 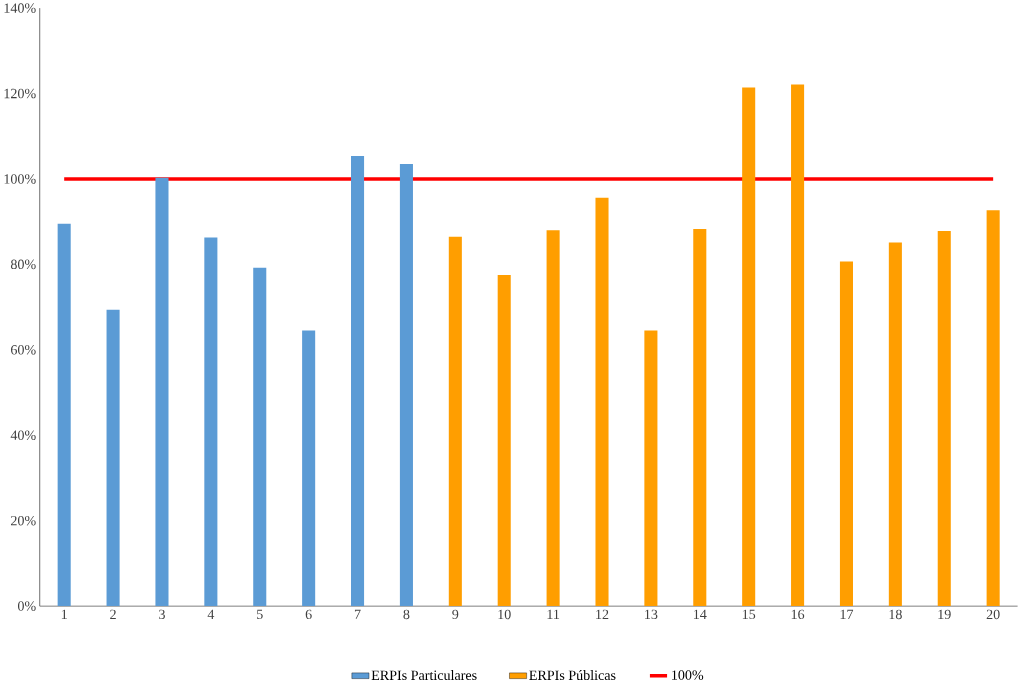 I want to click on x-tick-label: 15, so click(x=749, y=614).